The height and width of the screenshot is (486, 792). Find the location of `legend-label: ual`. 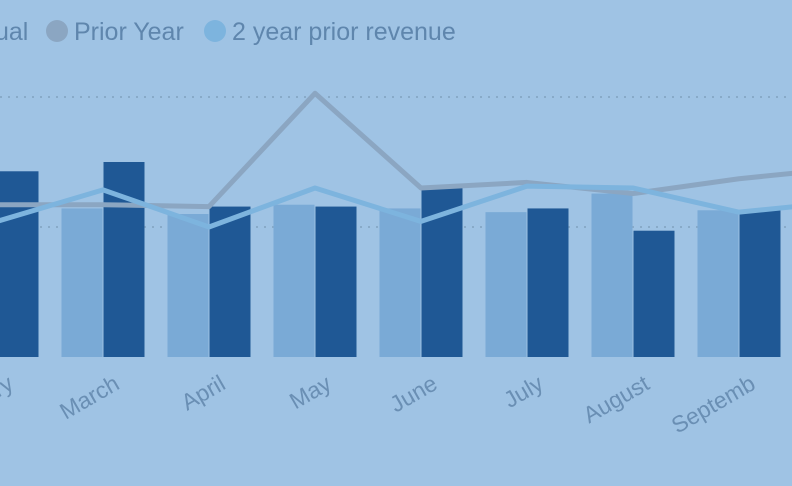

legend-label: ual is located at coordinates (14, 32).